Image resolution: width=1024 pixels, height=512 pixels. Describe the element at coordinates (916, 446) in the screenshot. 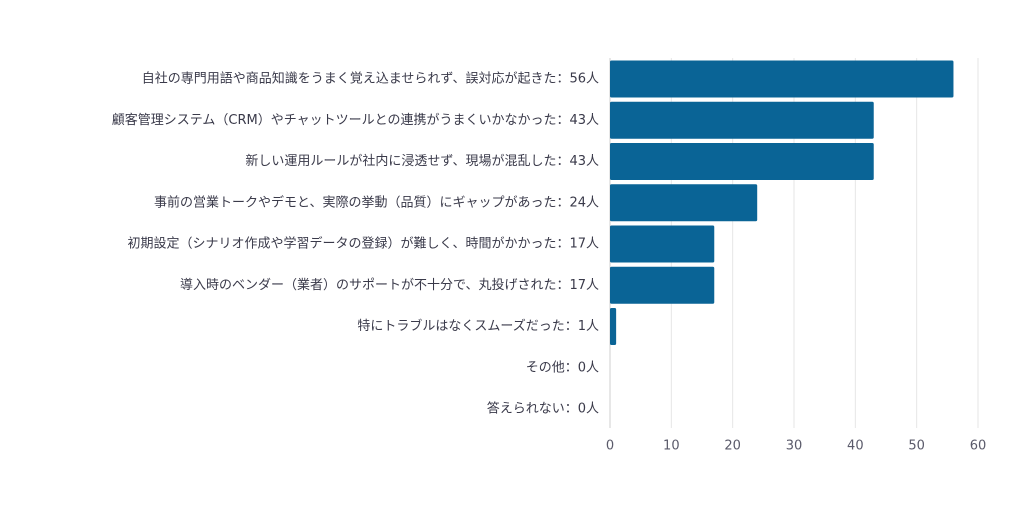

I see `x-tick-label: 50` at that location.